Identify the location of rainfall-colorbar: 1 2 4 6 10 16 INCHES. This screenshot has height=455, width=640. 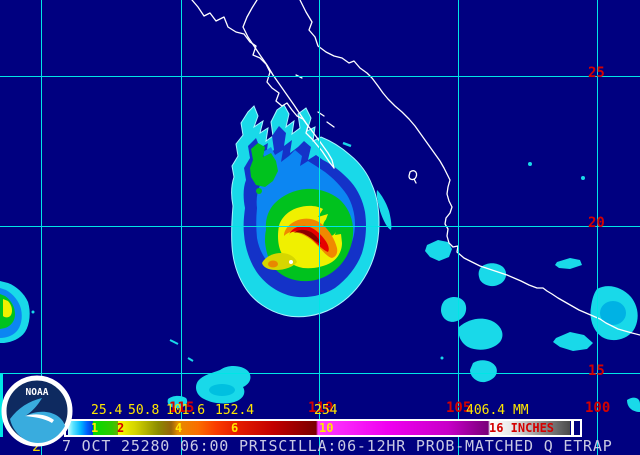
(323, 428).